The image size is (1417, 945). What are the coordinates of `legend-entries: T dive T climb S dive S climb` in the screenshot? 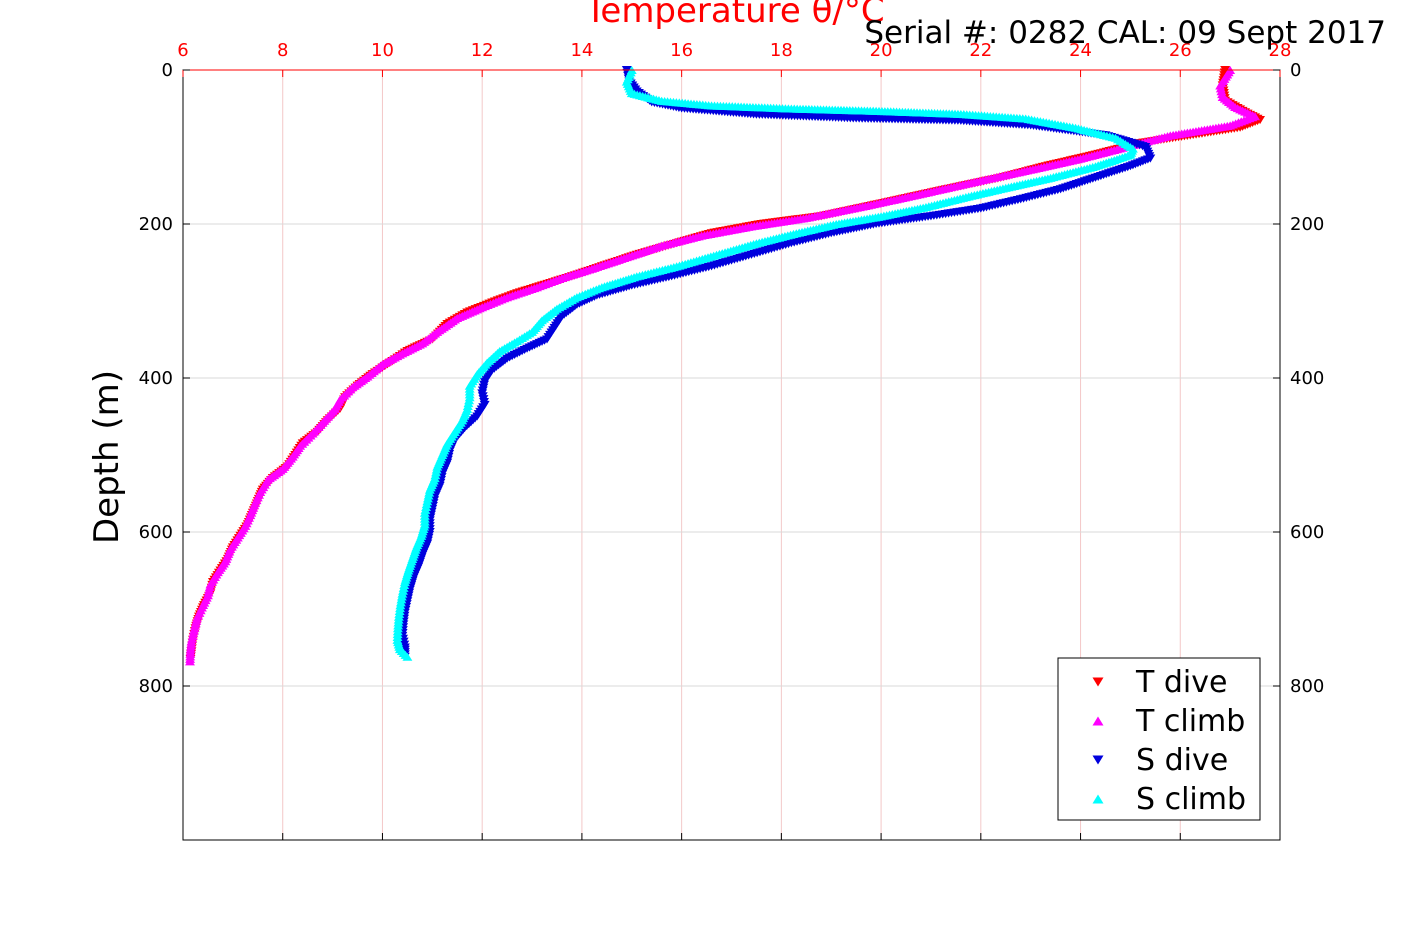 It's located at (1169, 741).